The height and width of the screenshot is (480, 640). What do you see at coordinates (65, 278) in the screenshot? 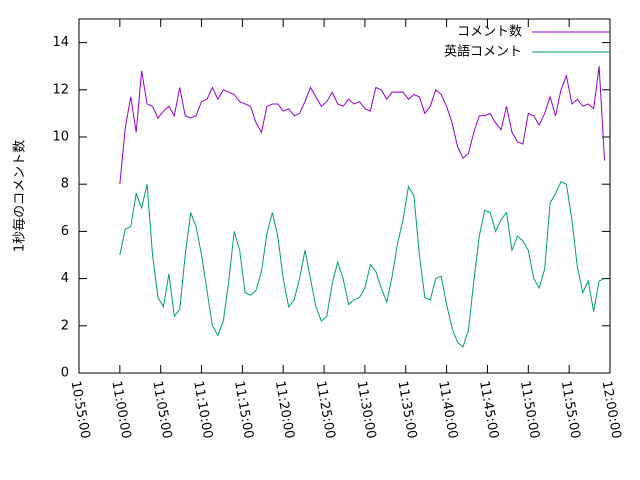
I see `y-tick-label: 4` at bounding box center [65, 278].